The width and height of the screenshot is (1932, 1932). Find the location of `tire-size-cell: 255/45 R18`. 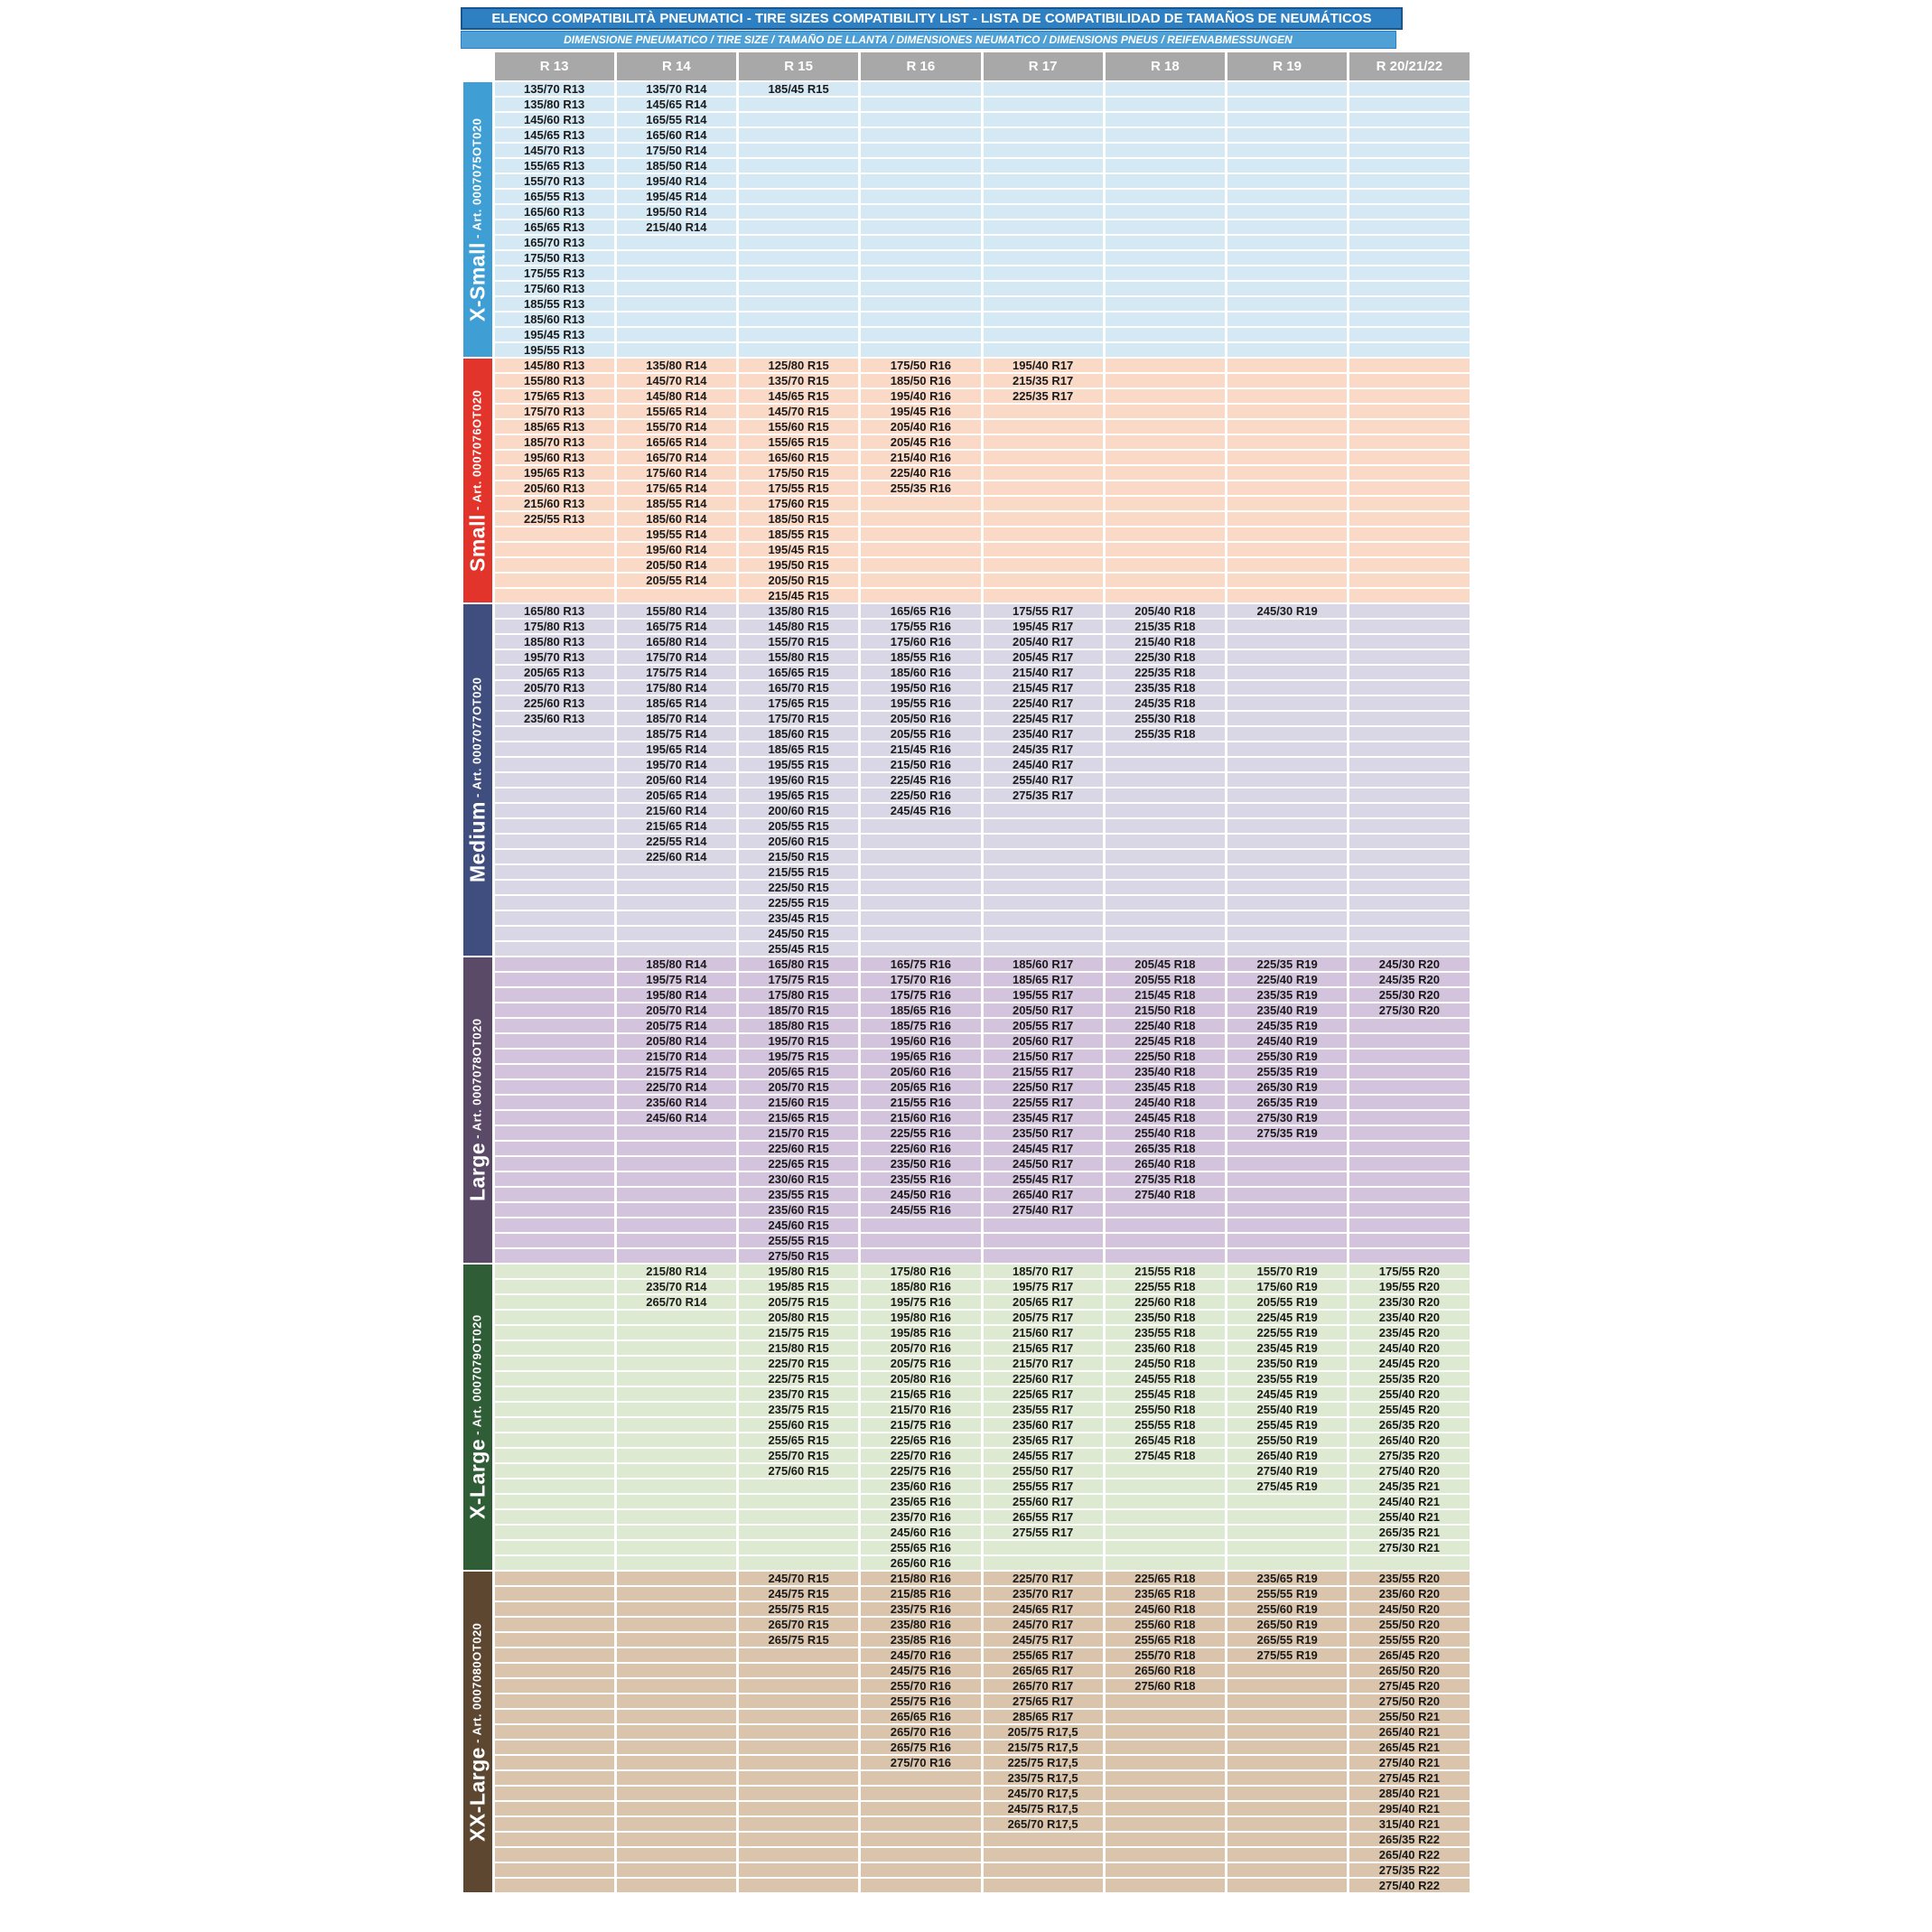

tire-size-cell: 255/45 R18 is located at coordinates (1165, 1394).